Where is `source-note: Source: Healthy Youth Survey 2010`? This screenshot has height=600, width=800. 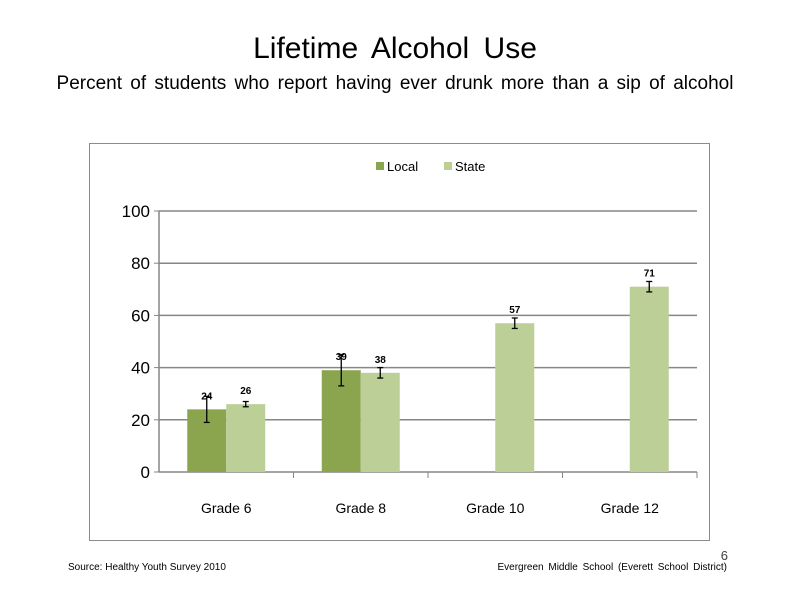
source-note: Source: Healthy Youth Survey 2010 is located at coordinates (147, 567).